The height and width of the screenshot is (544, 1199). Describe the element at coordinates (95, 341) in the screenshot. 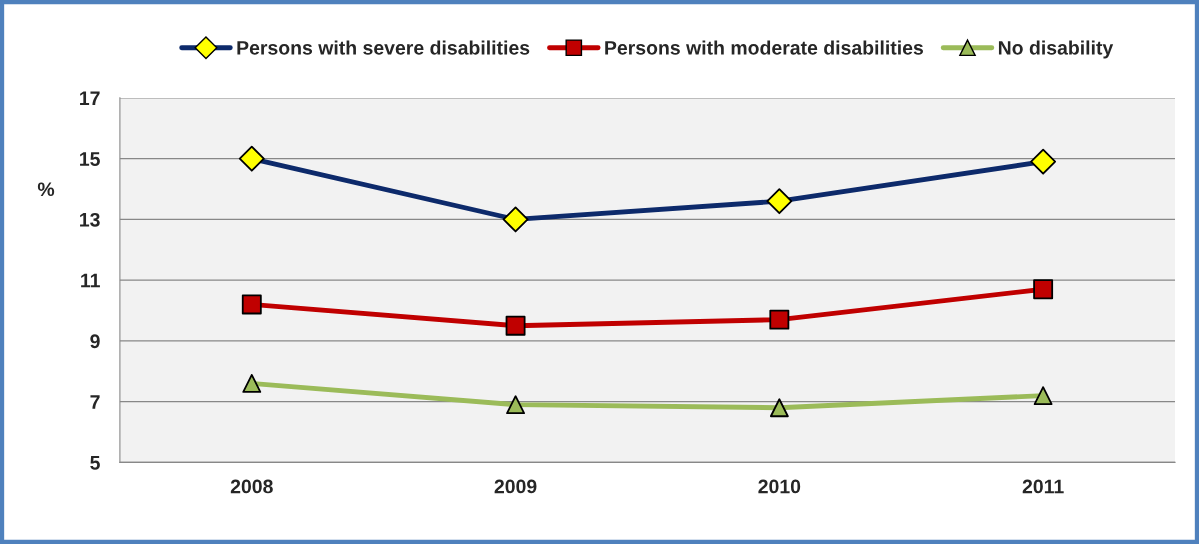

I see `y-tick-label: 9` at that location.